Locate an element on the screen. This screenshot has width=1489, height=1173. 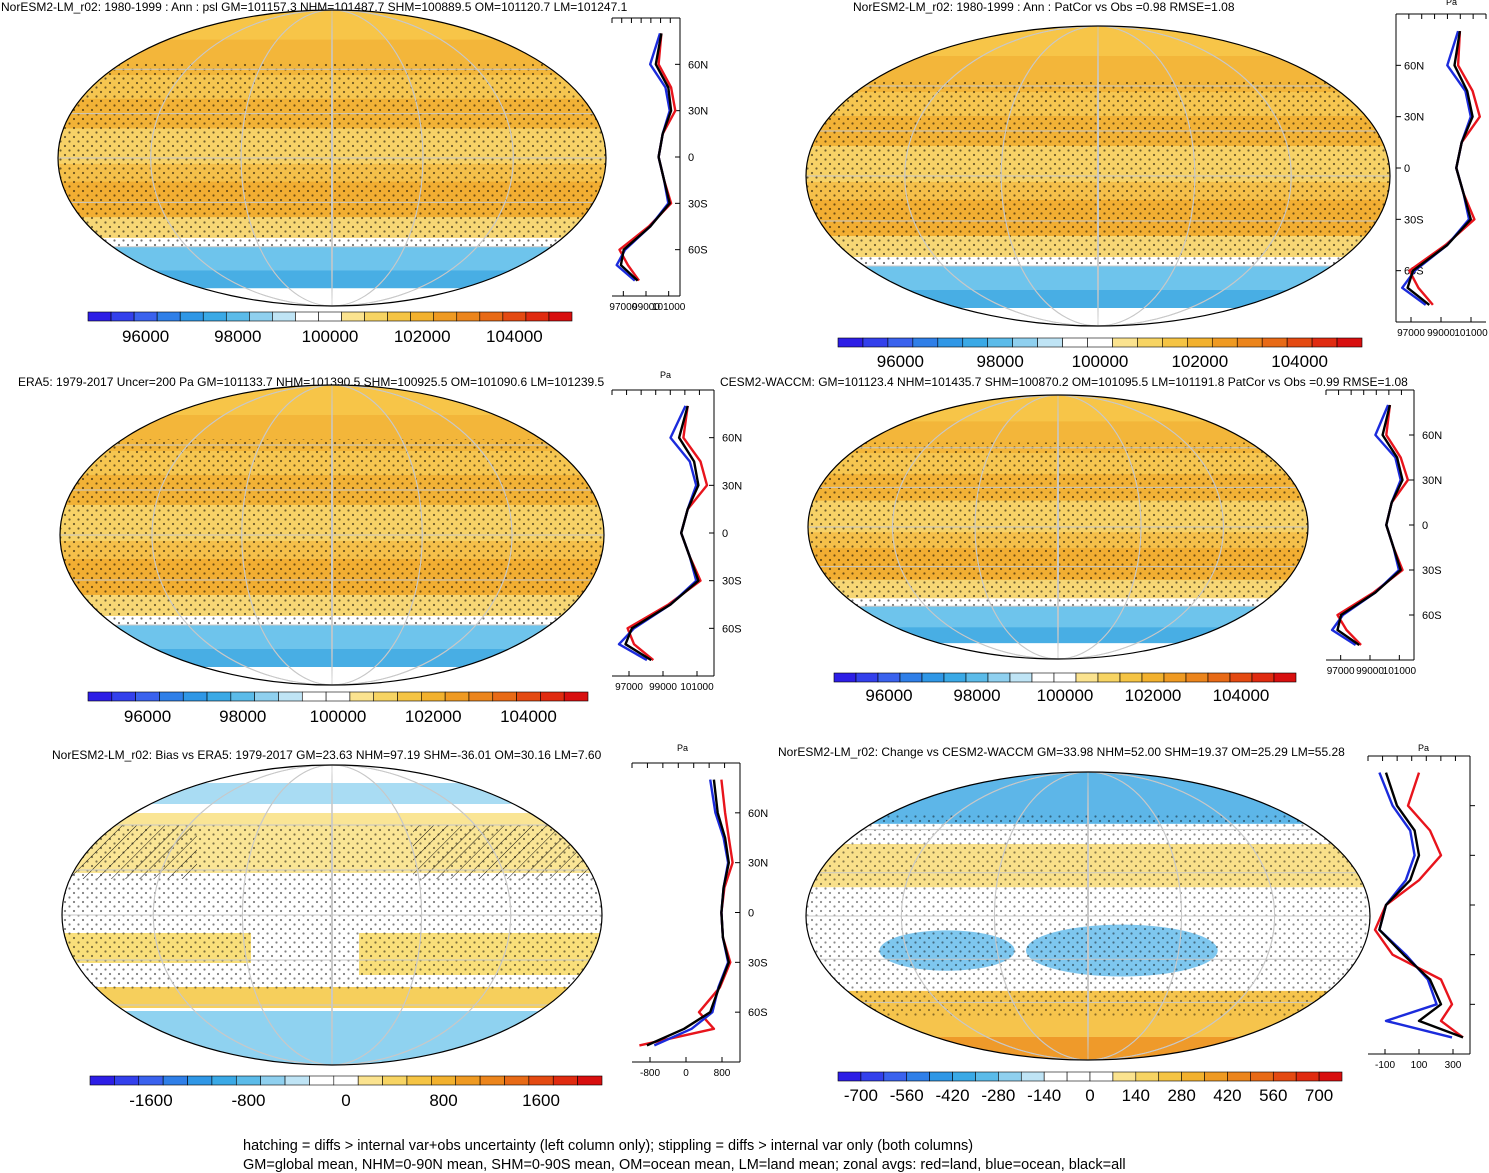
colorbar-tick-label: -700 is located at coordinates (861, 1095).